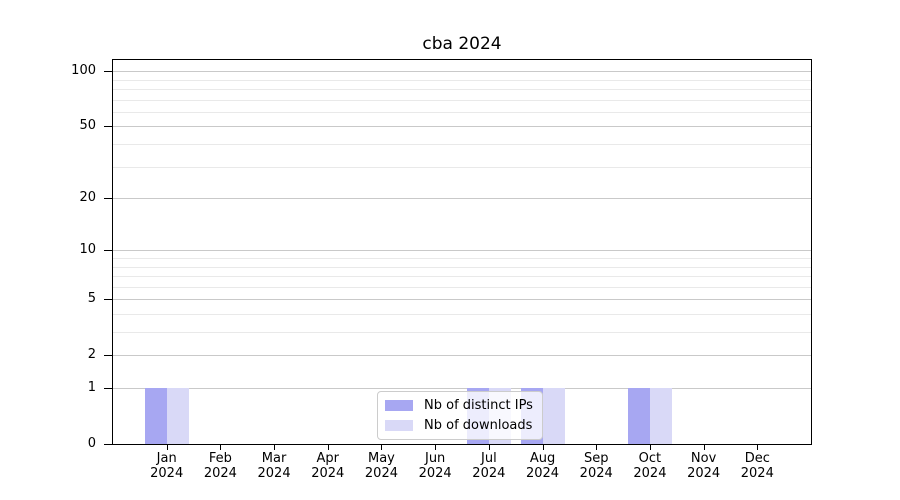 The image size is (900, 500). I want to click on x-tick-label-jun: Jun 2024, so click(435, 466).